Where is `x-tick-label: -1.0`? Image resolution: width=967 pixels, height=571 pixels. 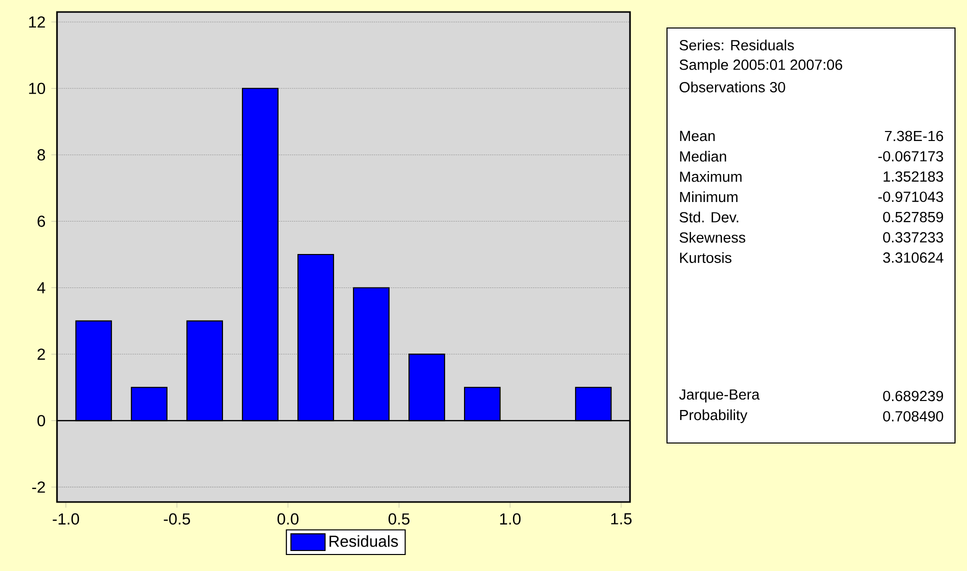
x-tick-label: -1.0 is located at coordinates (66, 519).